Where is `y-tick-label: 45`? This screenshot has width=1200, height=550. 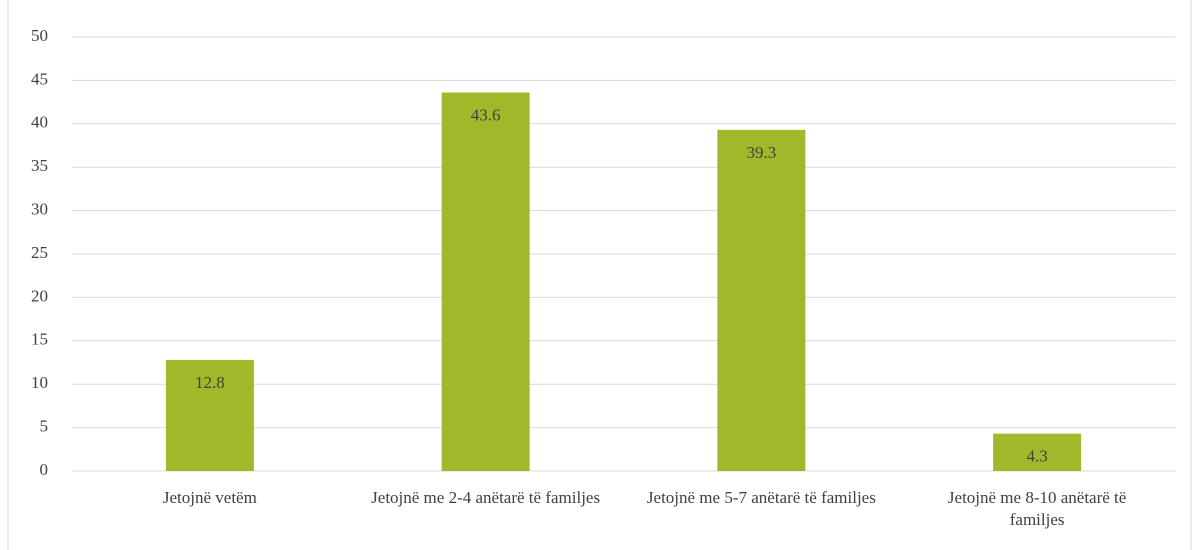 y-tick-label: 45 is located at coordinates (39, 78).